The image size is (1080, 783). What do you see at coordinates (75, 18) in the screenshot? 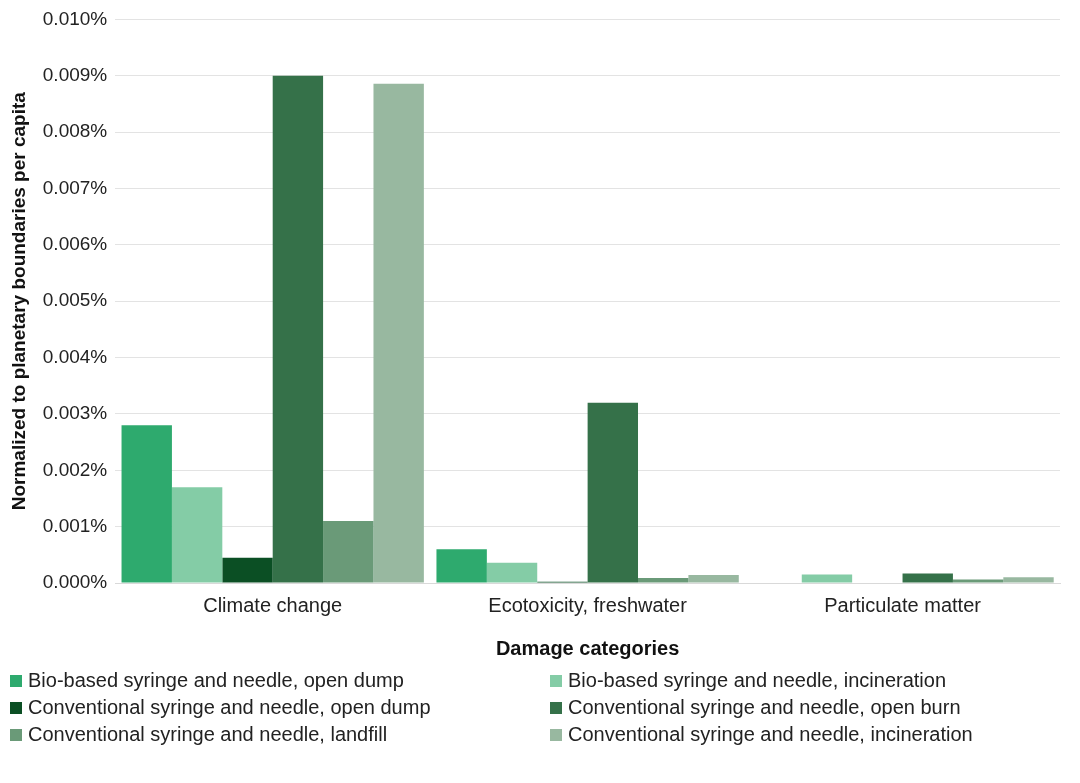
I see `y-tick-label: 0.010%` at bounding box center [75, 18].